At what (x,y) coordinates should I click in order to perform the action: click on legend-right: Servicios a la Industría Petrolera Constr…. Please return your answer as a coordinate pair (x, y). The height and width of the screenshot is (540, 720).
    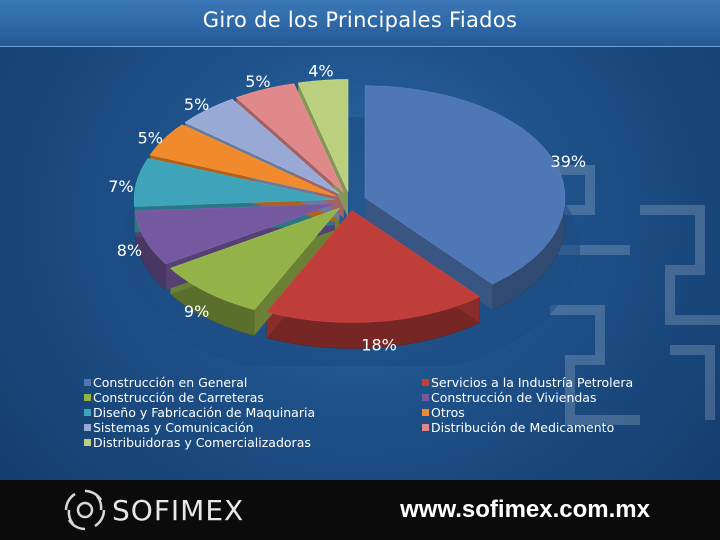
    Looking at the image, I should click on (527, 405).